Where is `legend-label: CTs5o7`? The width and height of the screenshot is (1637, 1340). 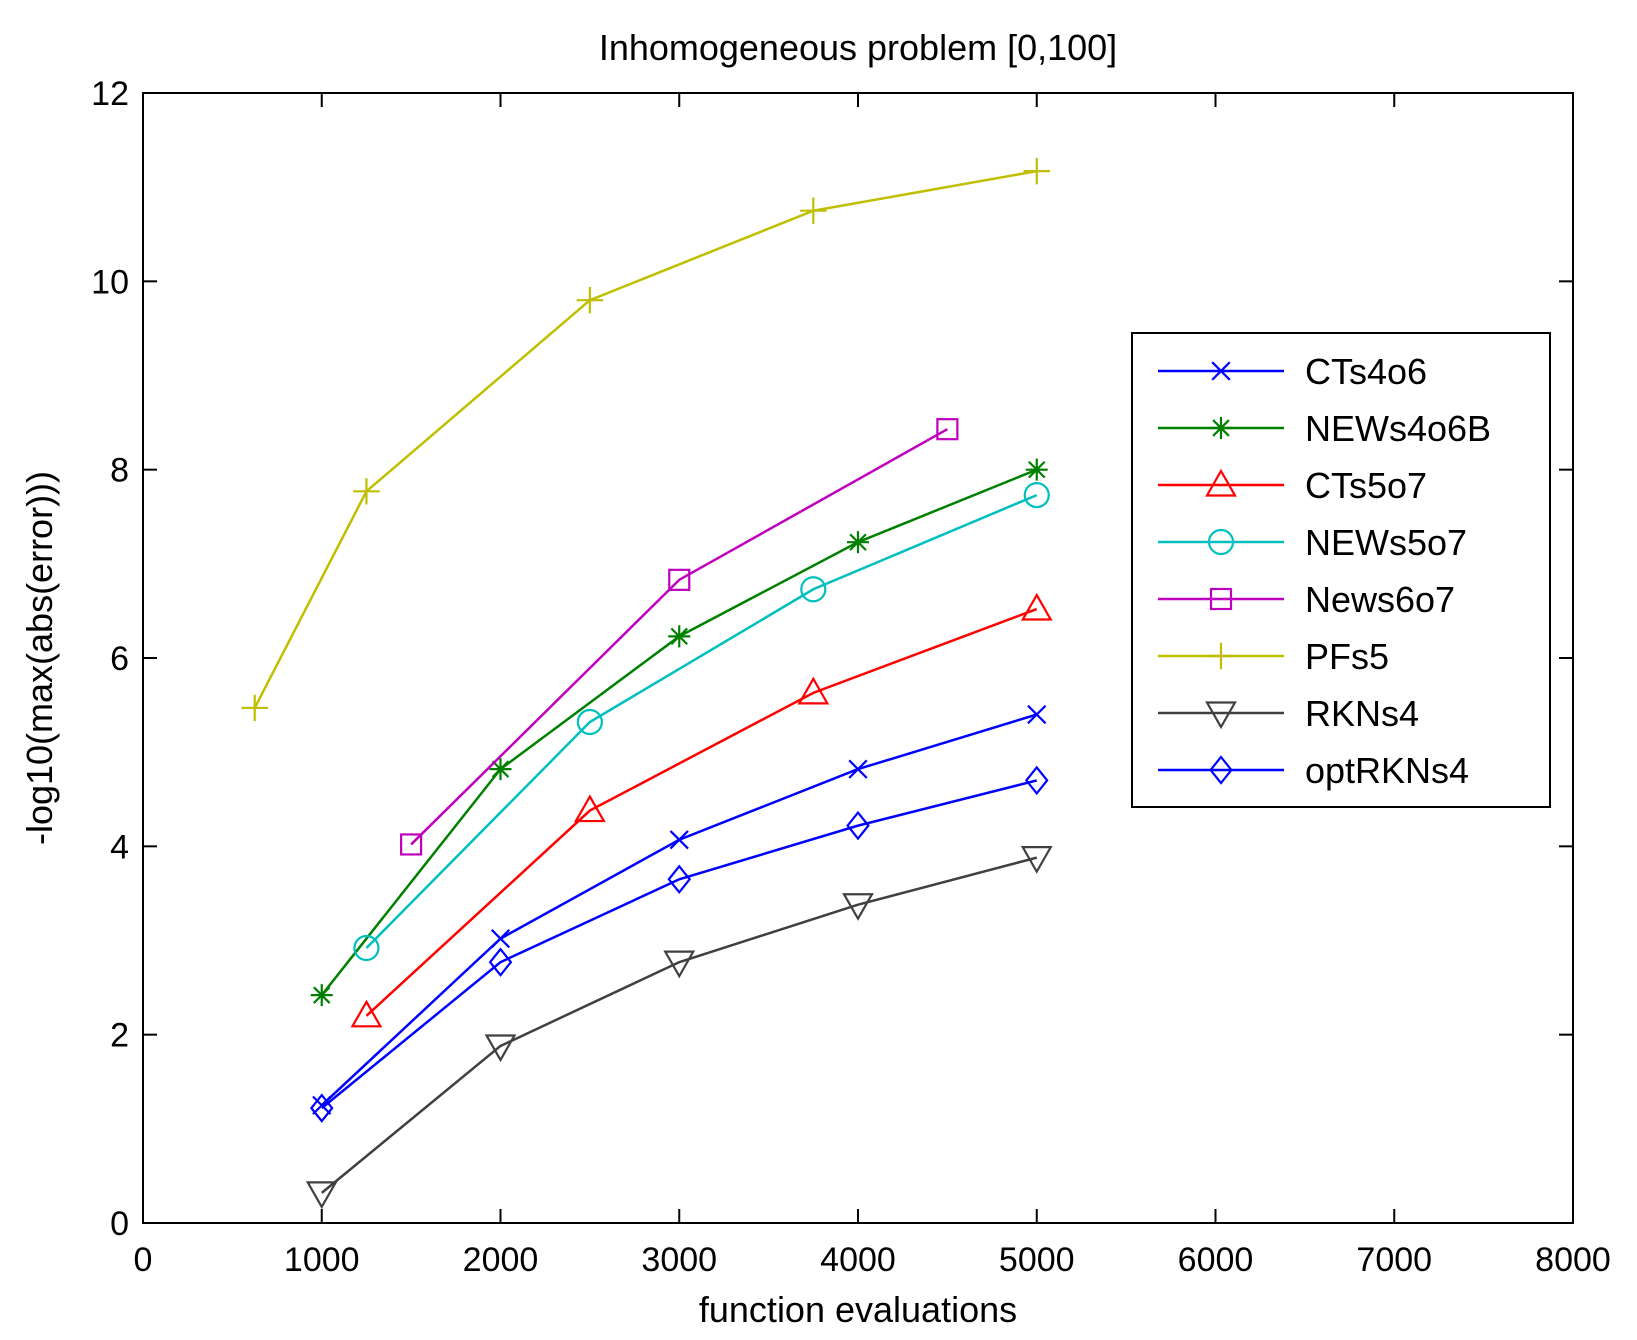 legend-label: CTs5o7 is located at coordinates (1366, 485).